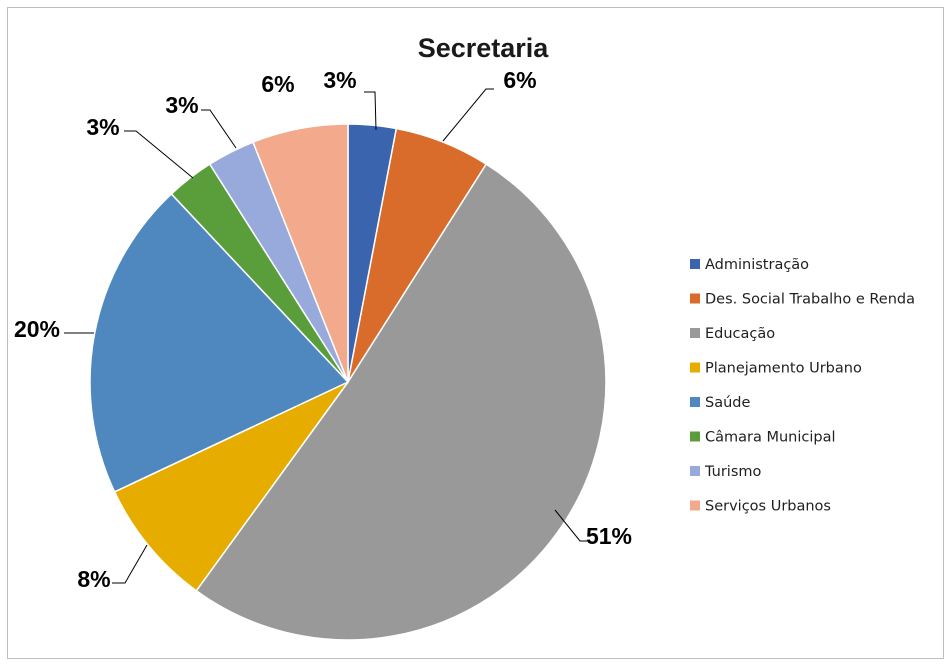 The image size is (952, 668). I want to click on data-label-servicos-urbanos: 6%, so click(277, 84).